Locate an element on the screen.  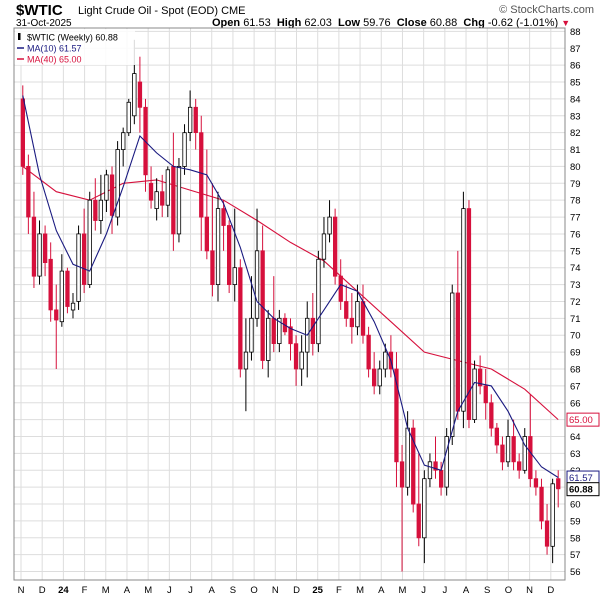
x-tick-label: S is located at coordinates (487, 590).